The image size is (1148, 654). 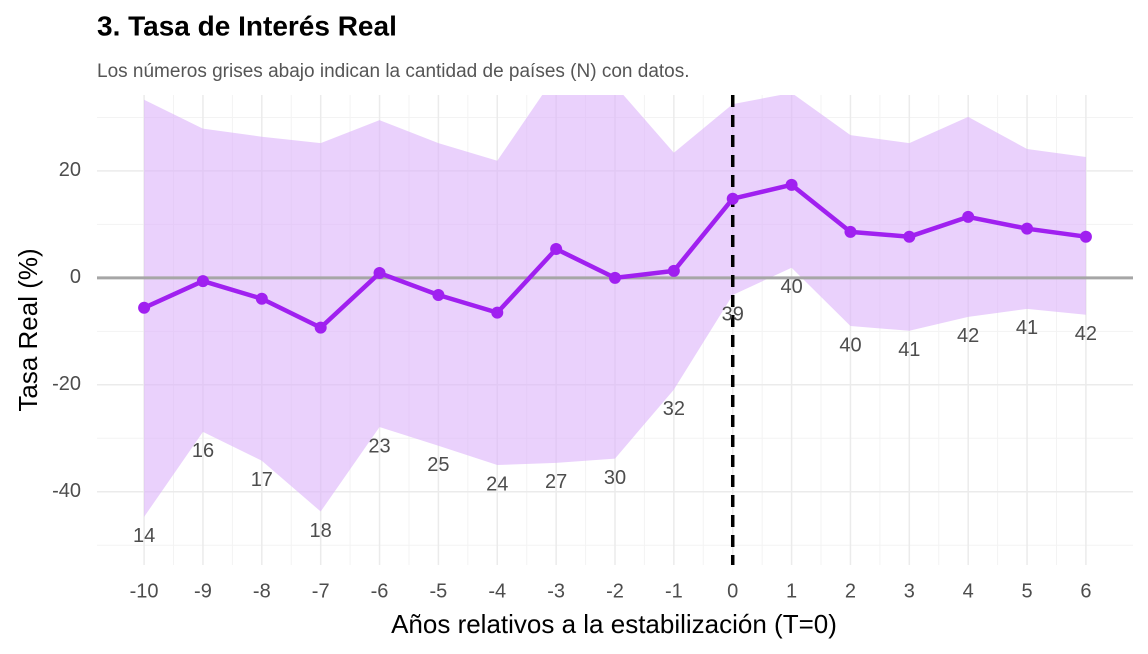 I want to click on x-tick-label: -2, so click(x=615, y=591).